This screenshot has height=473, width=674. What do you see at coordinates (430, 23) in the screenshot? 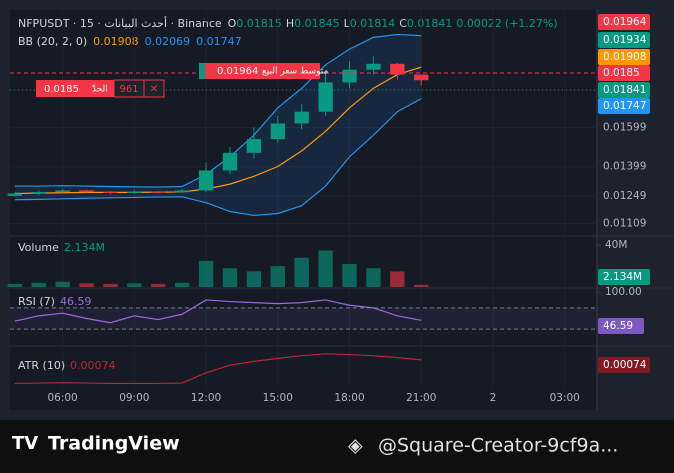
I see `ohlc-value: 0.01841` at bounding box center [430, 23].